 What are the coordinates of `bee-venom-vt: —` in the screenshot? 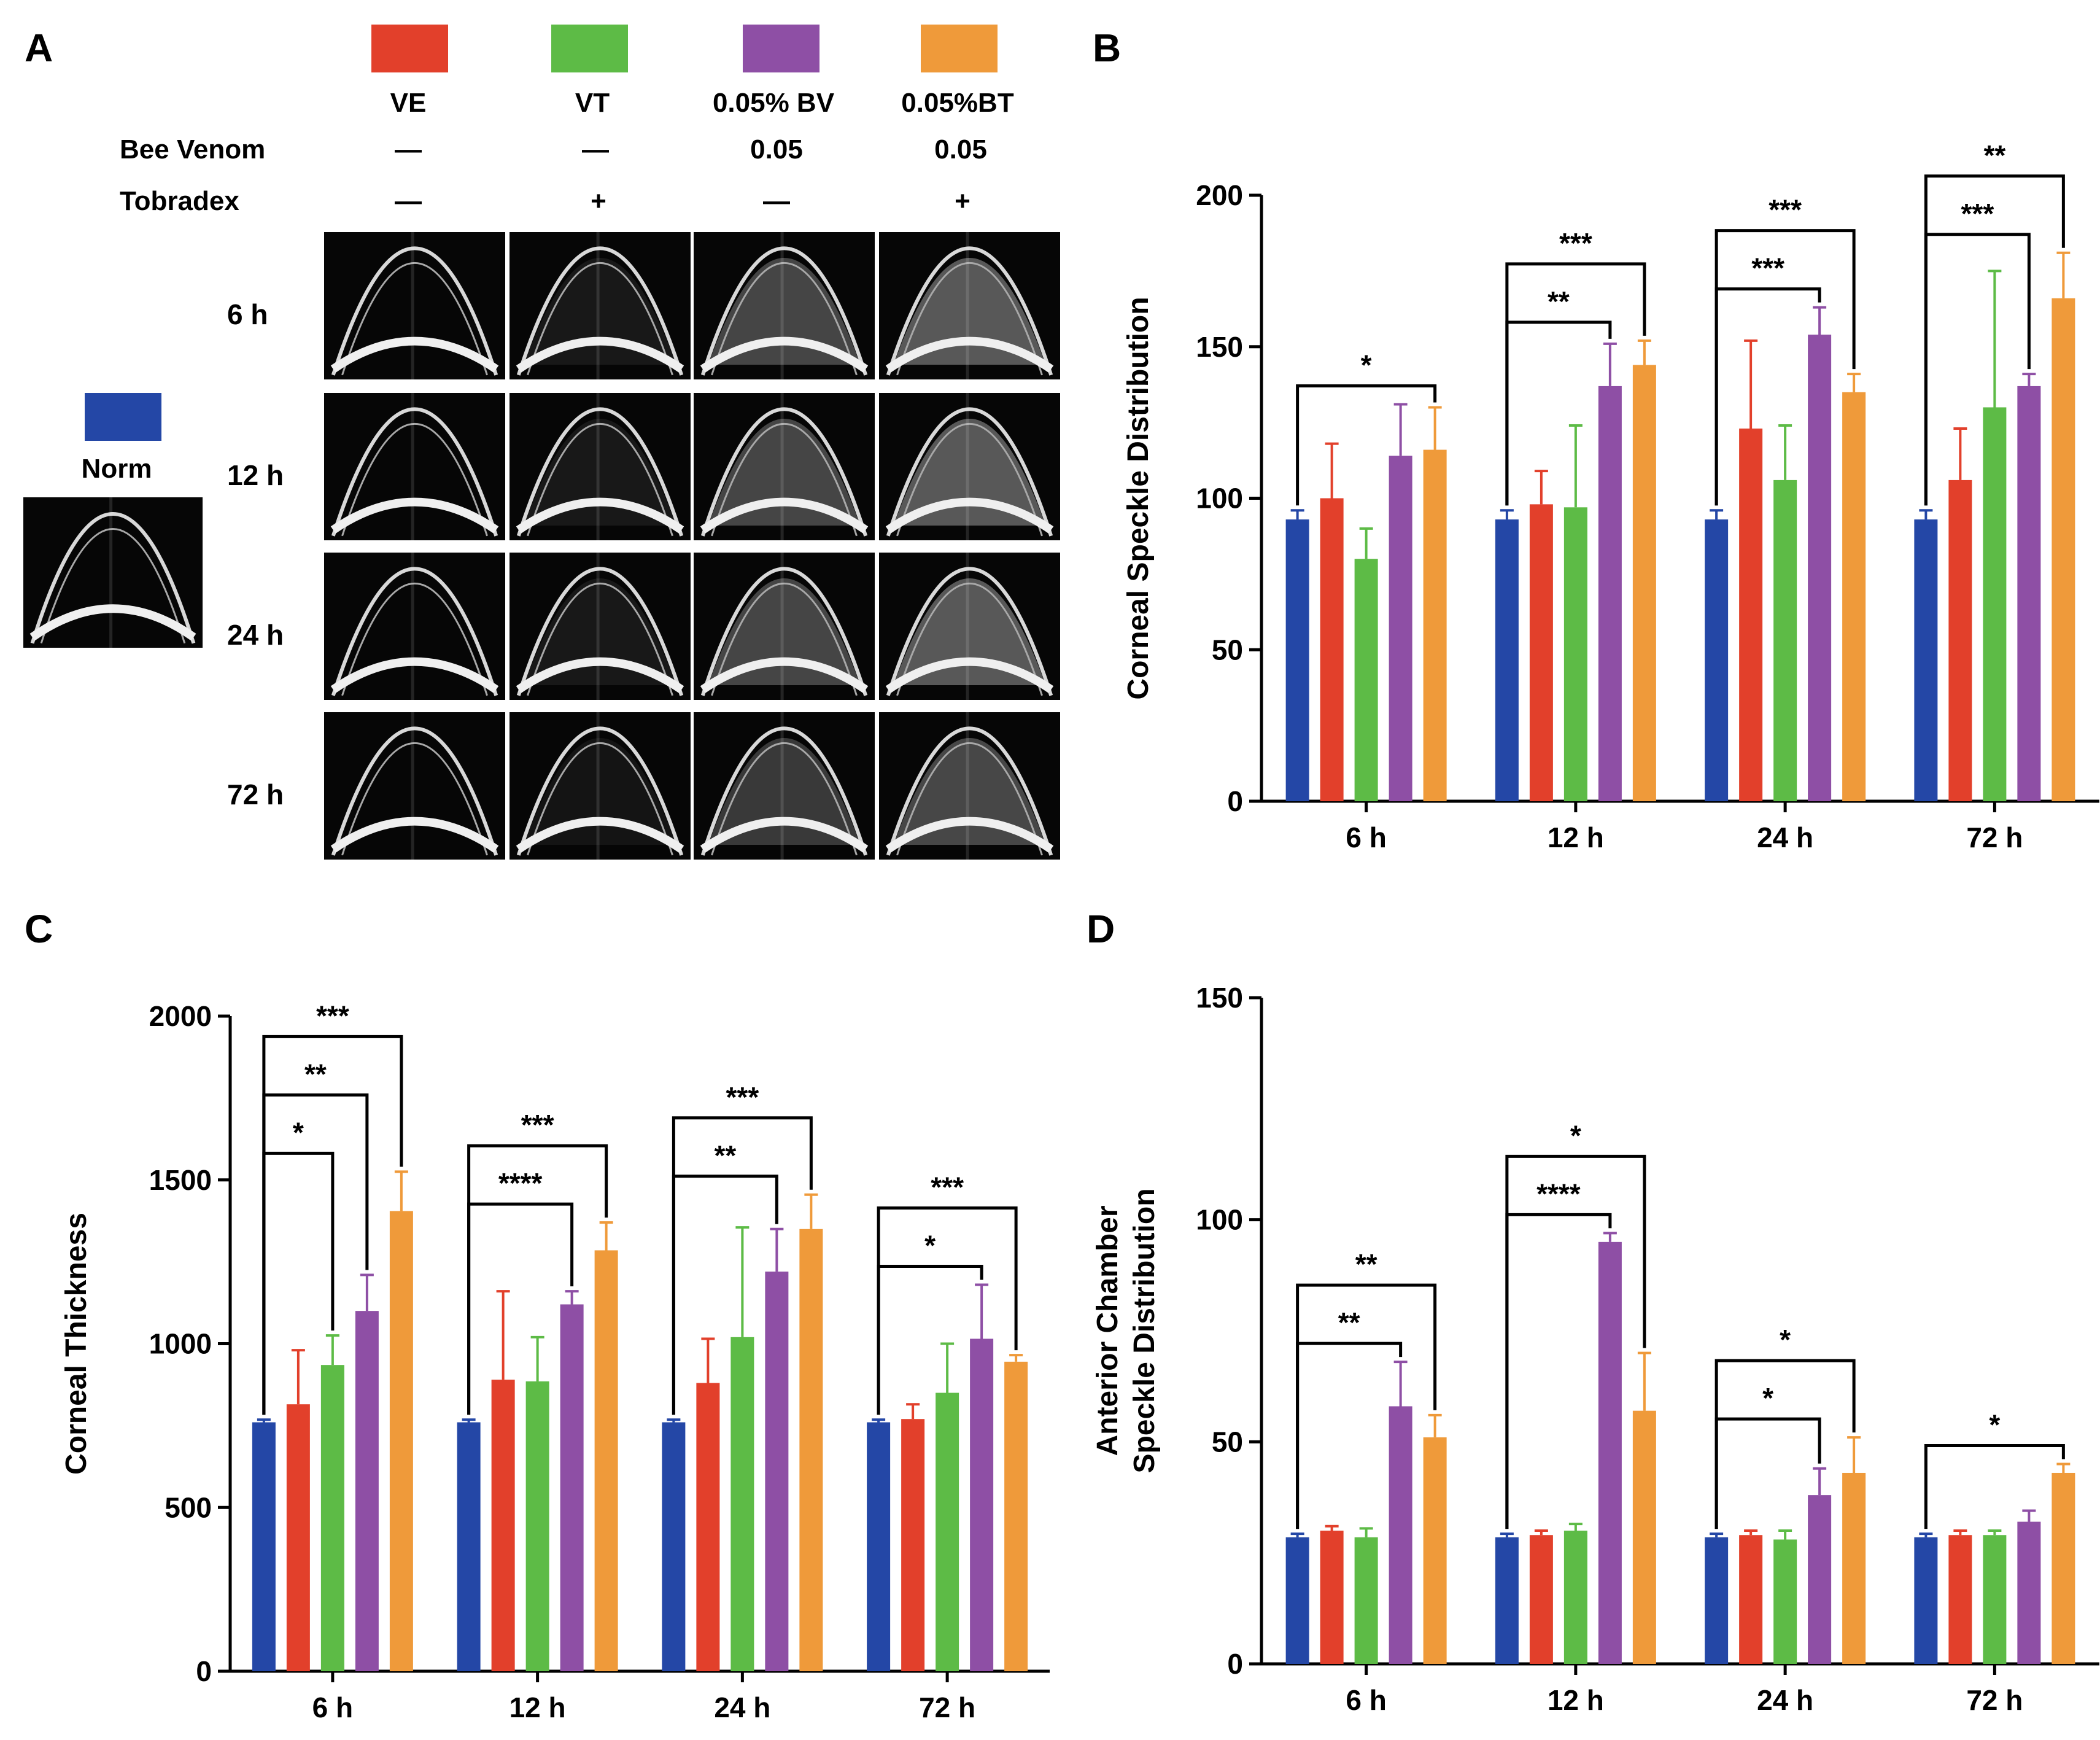 It's located at (595, 149).